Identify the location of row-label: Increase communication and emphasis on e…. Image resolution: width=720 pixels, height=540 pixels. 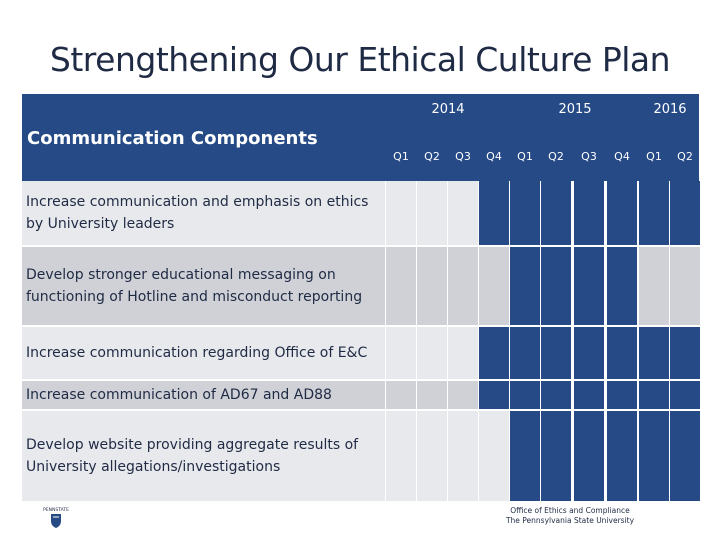
(203, 213).